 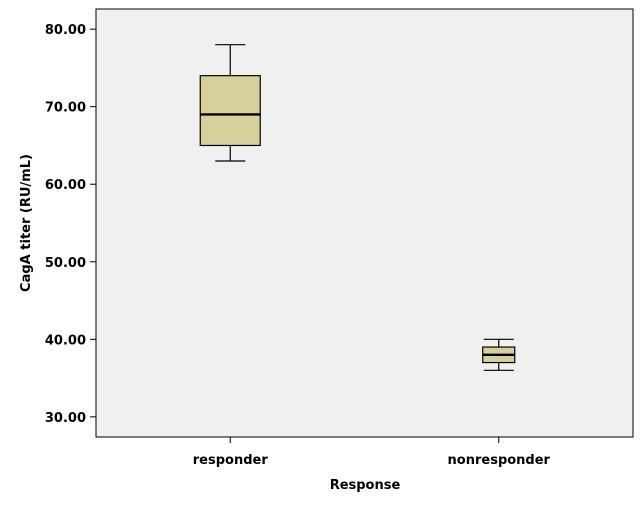 I want to click on x-tick-label: responder, so click(x=231, y=460).